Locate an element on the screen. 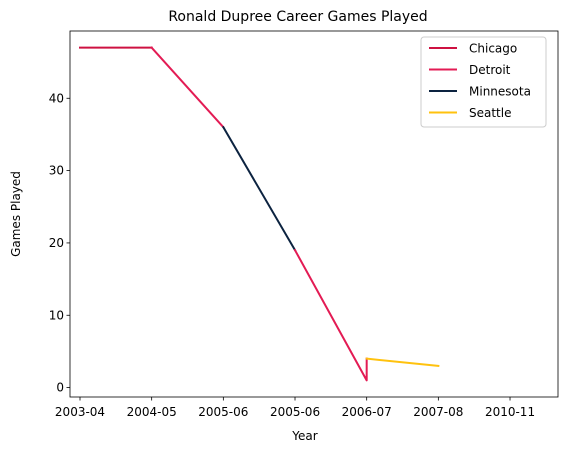 Image resolution: width=566 pixels, height=453 pixels. y-axis: 0 10 20 30 40 is located at coordinates (59, 243).